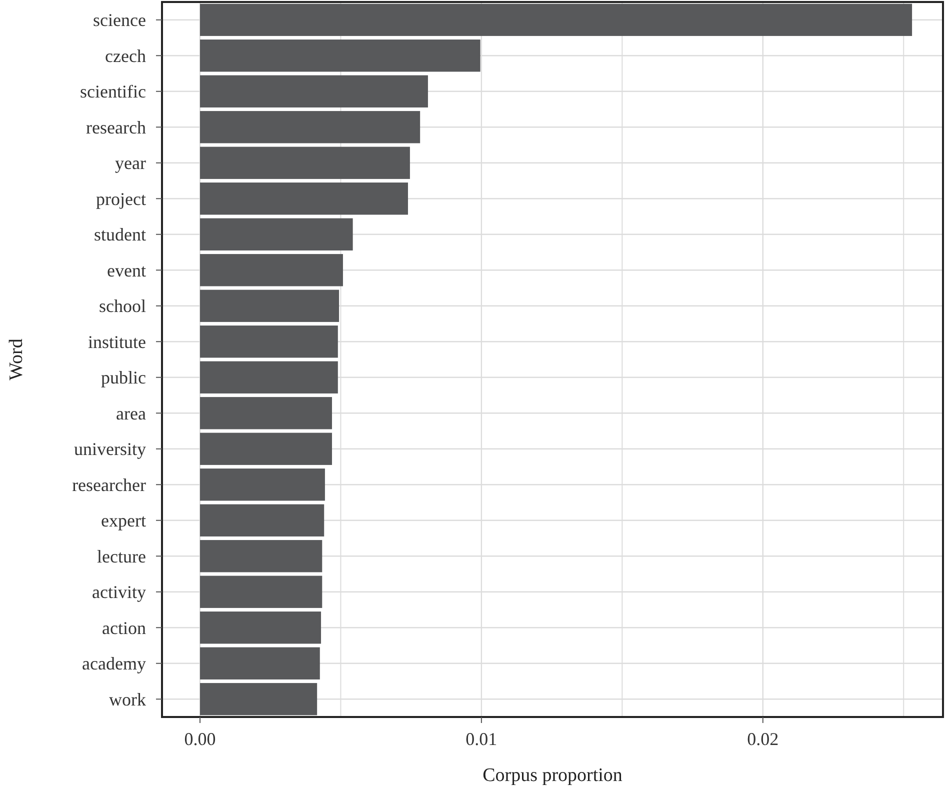 The image size is (945, 791). I want to click on x-tick-label: 0.00, so click(200, 739).